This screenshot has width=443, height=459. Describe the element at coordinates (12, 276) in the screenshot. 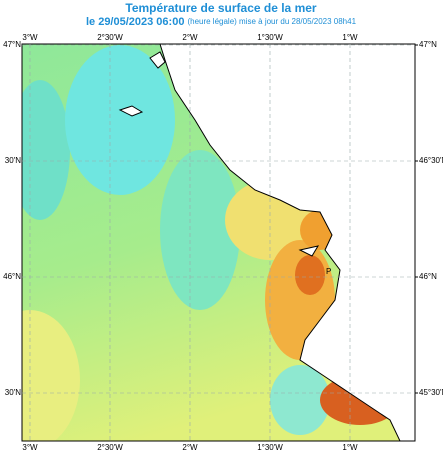

I see `lat-label-left: 46°N` at that location.